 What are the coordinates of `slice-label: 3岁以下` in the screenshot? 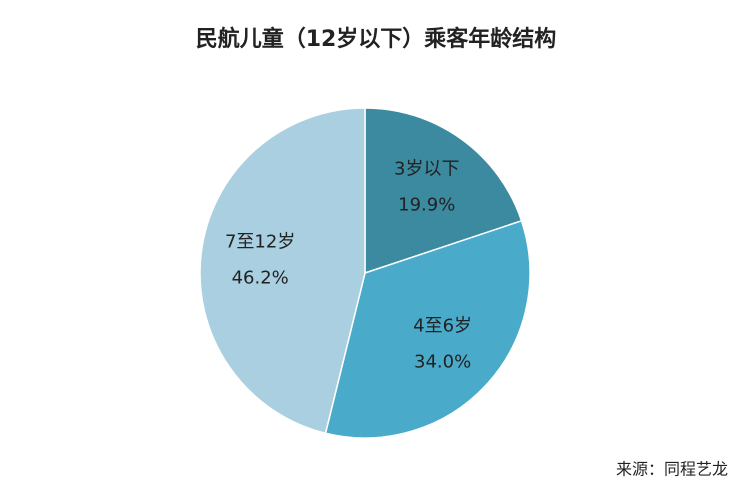 It's located at (426, 168).